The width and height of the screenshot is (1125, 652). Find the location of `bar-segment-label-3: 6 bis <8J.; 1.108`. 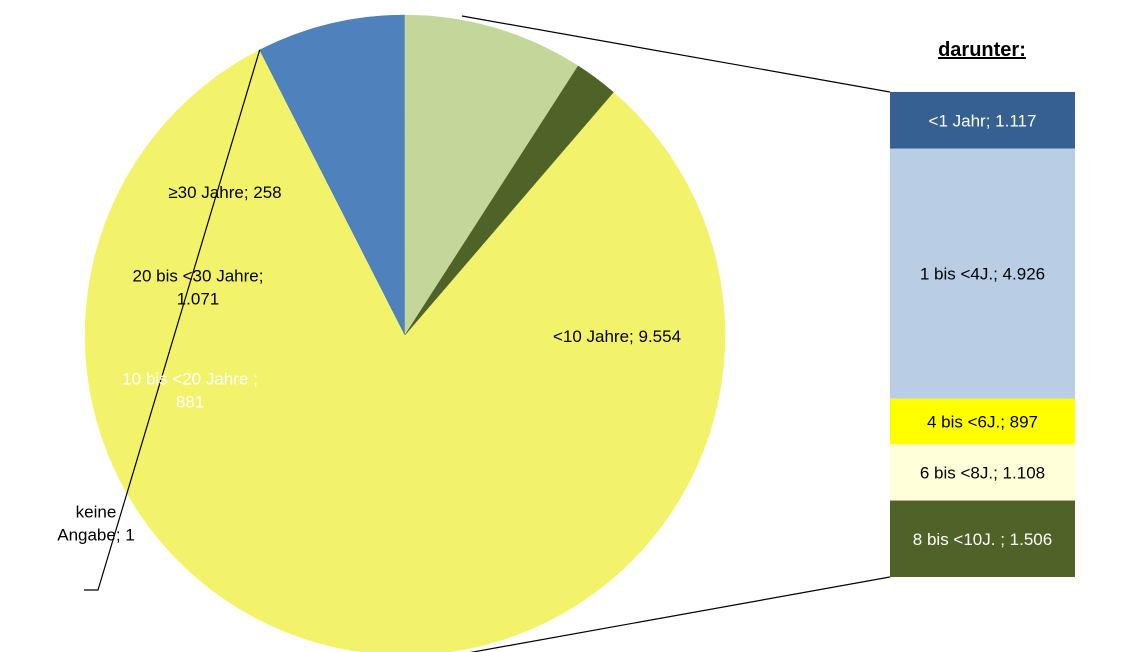

bar-segment-label-3: 6 bis <8J.; 1.108 is located at coordinates (982, 472).